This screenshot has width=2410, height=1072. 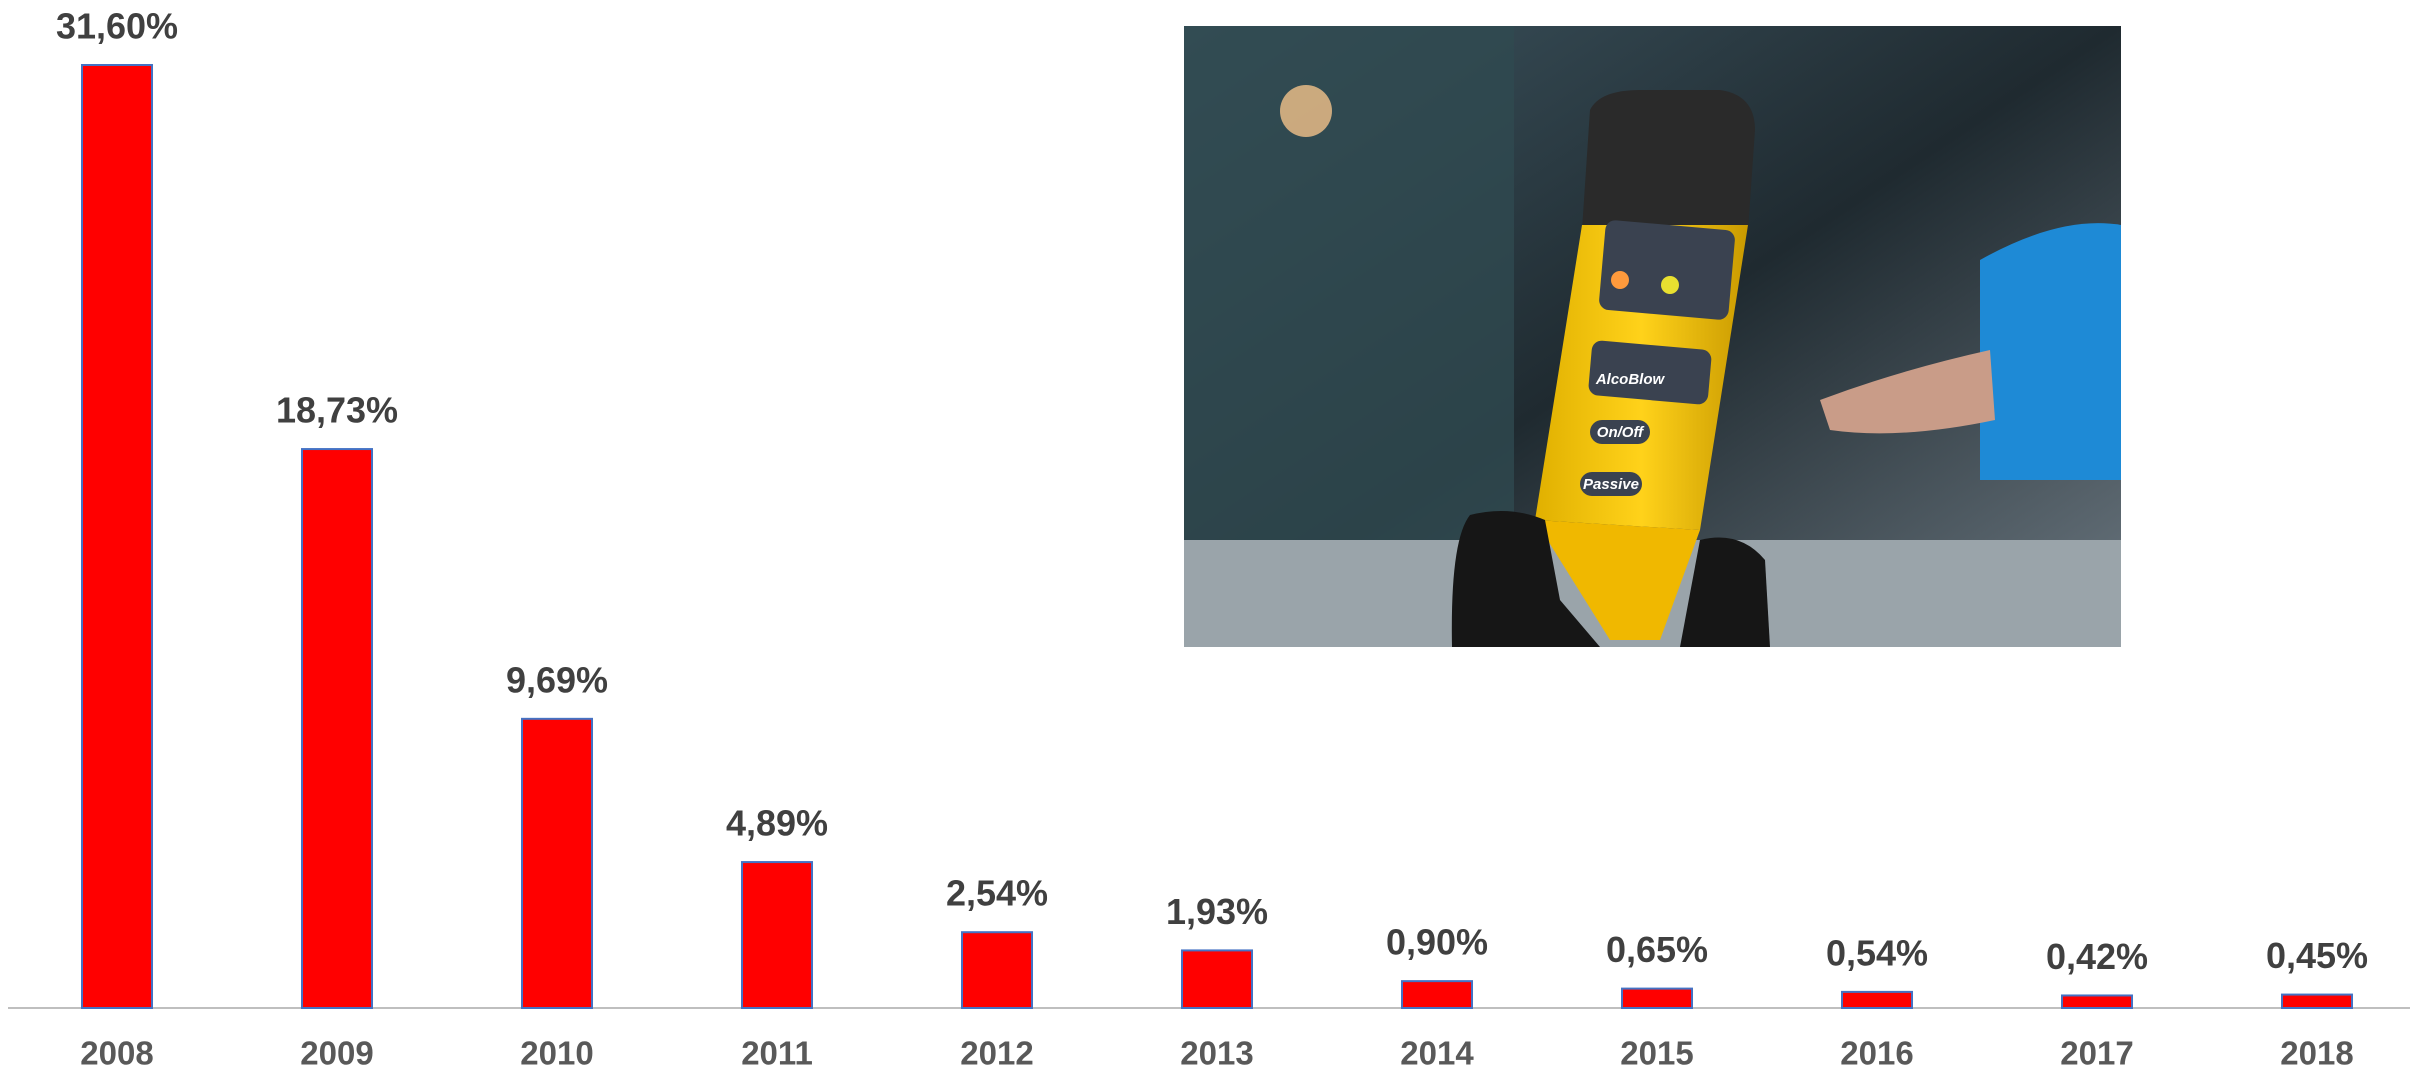 What do you see at coordinates (1668, 160) in the screenshot?
I see `device-cap` at bounding box center [1668, 160].